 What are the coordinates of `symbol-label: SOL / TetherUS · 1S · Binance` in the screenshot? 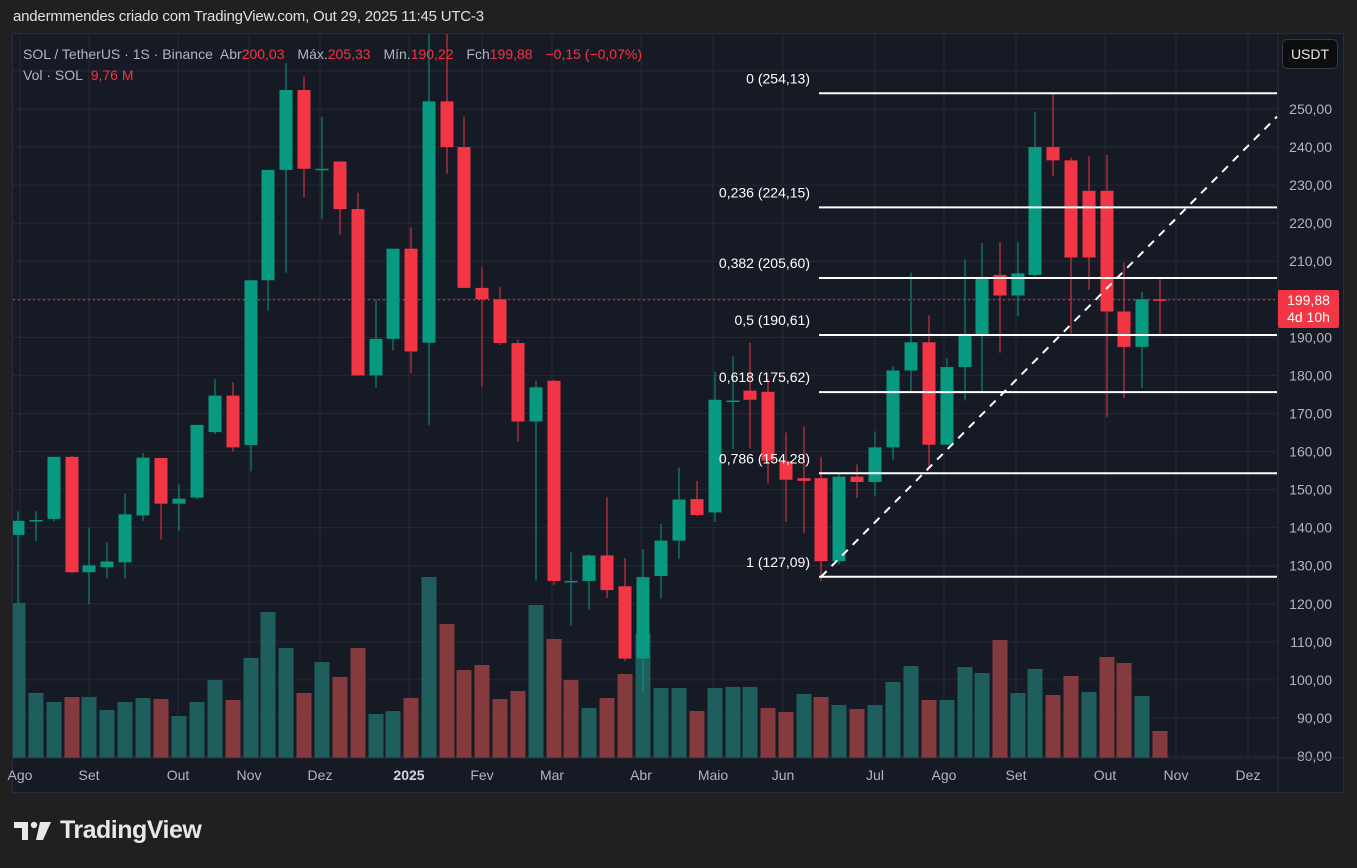 It's located at (118, 54).